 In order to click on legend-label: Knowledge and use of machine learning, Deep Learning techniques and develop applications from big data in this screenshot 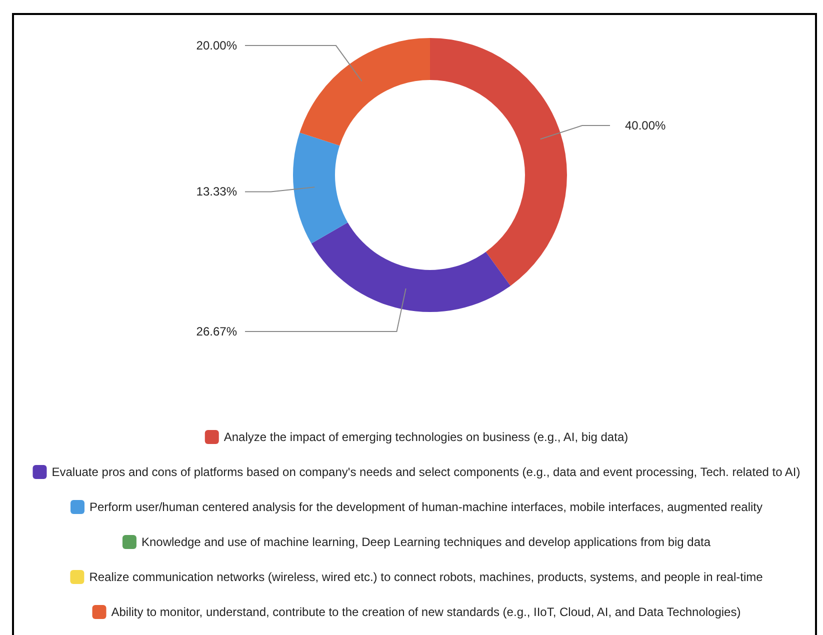, I will do `click(426, 542)`.